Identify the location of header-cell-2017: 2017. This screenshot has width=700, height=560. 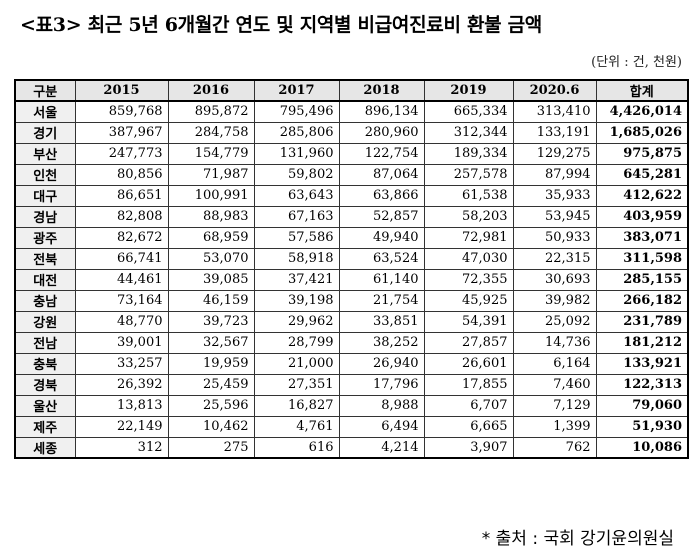
(296, 90).